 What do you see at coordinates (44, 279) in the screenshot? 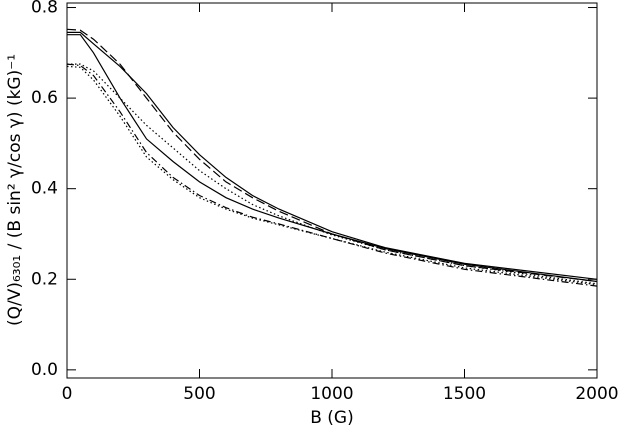
I see `y-tick-label: 0.2` at bounding box center [44, 279].